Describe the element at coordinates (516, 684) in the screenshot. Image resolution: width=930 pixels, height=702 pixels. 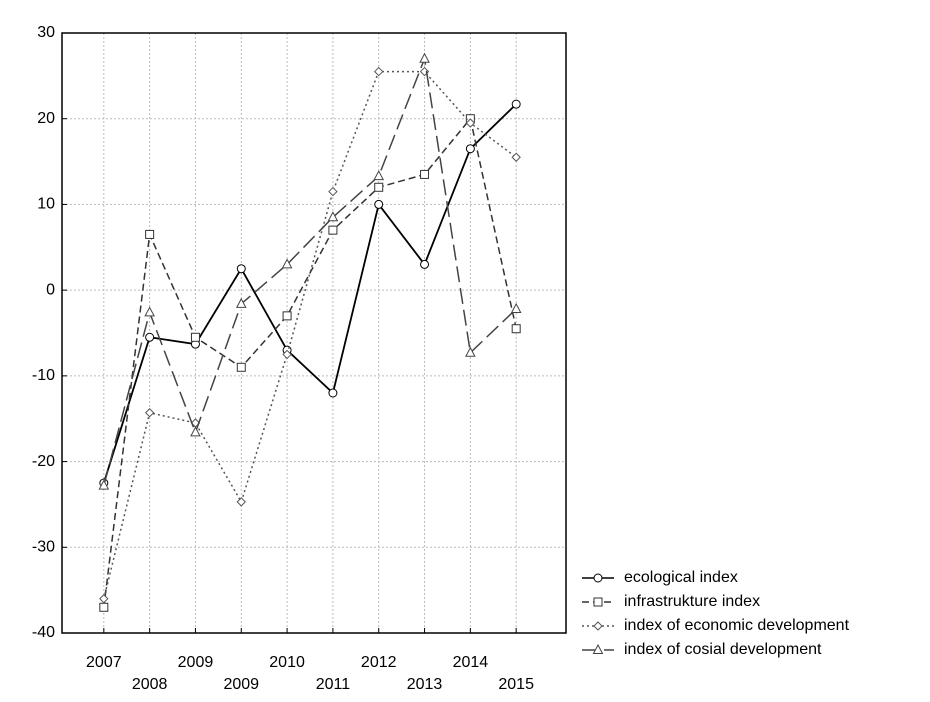
I see `x-tick-label: 2015` at that location.